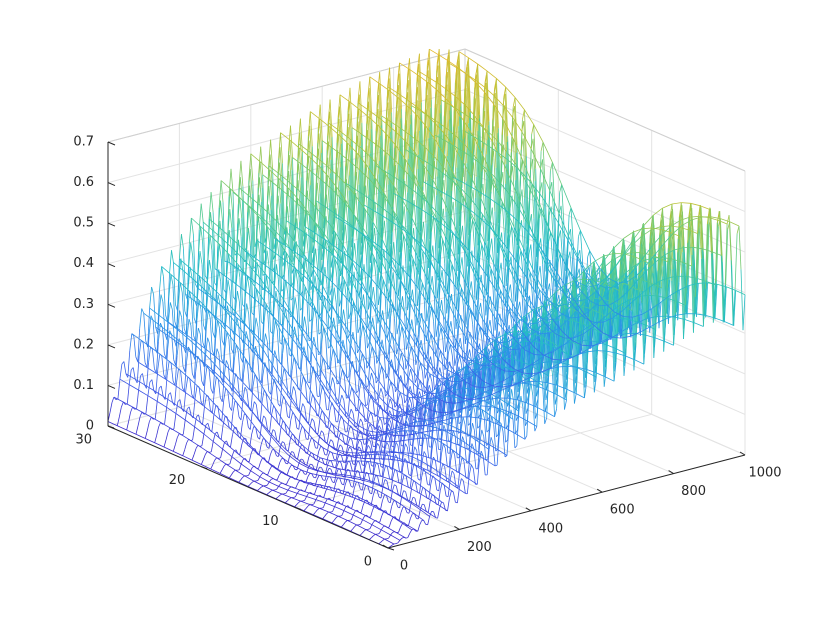  Describe the element at coordinates (473, 460) in the screenshot. I see `grid-line` at that location.